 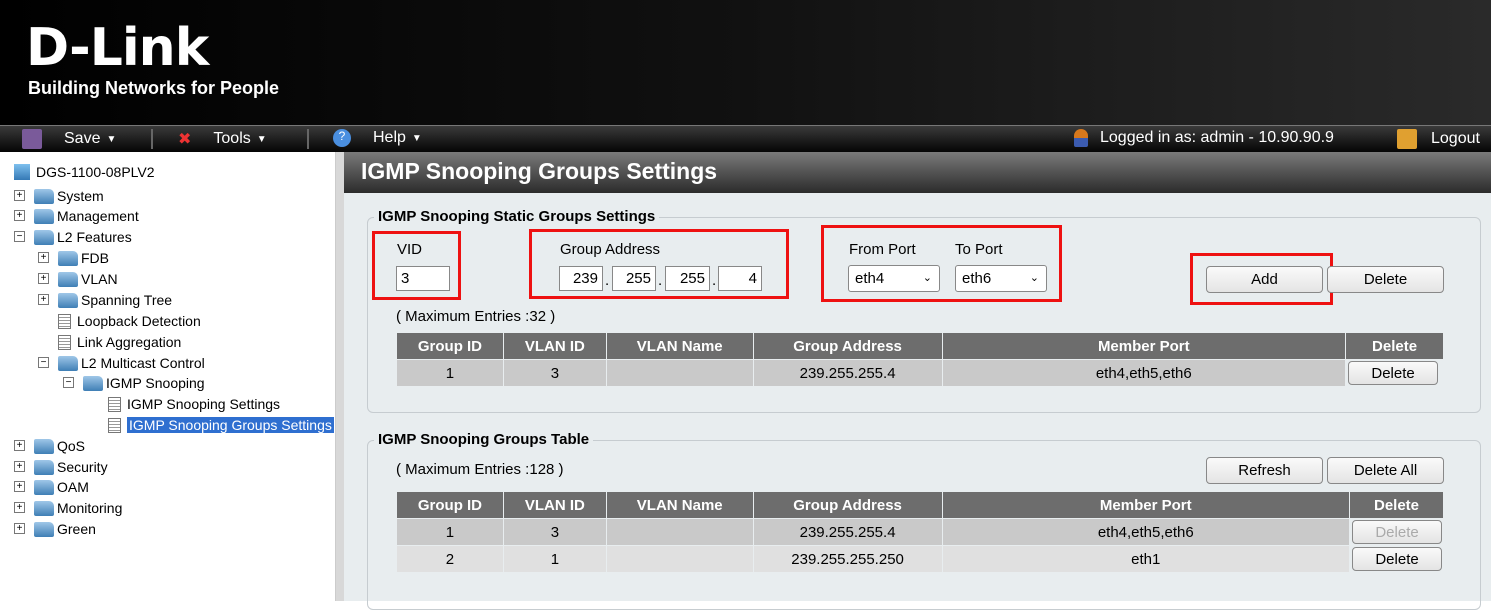 I want to click on tree-item: + Spanning Tree, so click(x=105, y=300).